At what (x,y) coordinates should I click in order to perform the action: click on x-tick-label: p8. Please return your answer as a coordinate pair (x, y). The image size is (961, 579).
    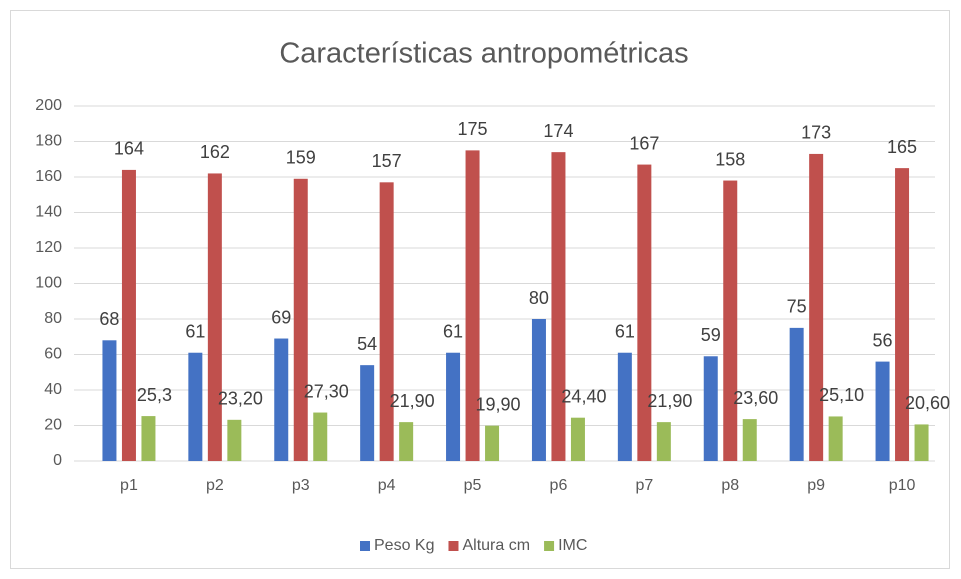
    Looking at the image, I should click on (730, 485).